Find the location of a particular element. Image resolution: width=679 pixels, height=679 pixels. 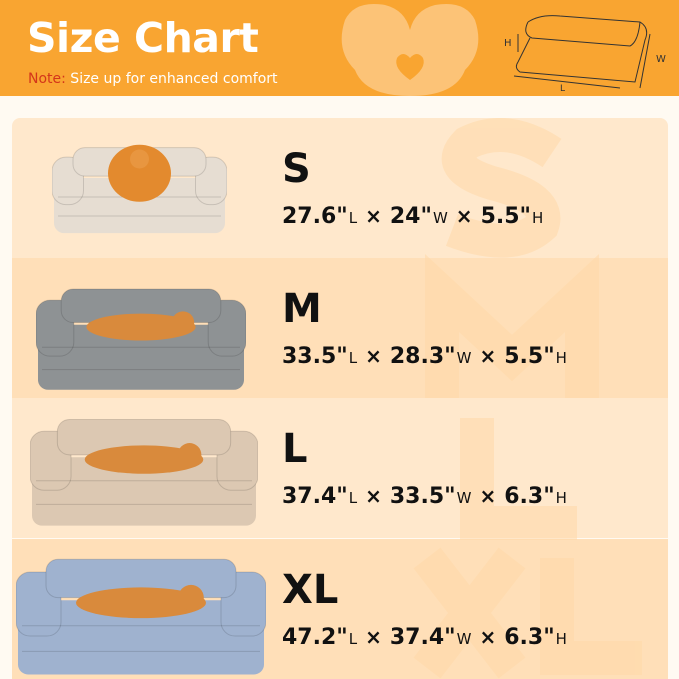

width-value: 33.5" is located at coordinates (422, 496).